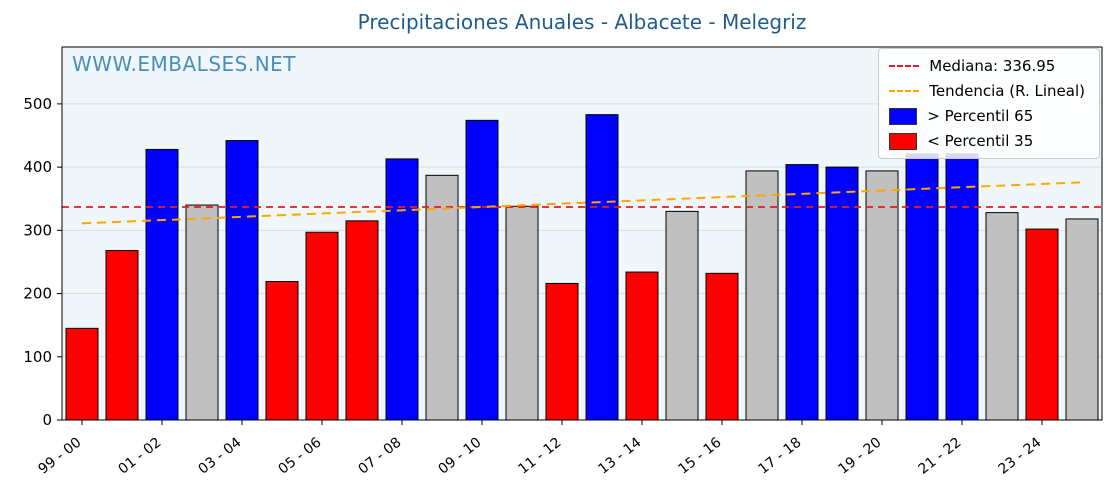 Image resolution: width=1120 pixels, height=500 pixels. I want to click on low-percentile-swatch, so click(903, 141).